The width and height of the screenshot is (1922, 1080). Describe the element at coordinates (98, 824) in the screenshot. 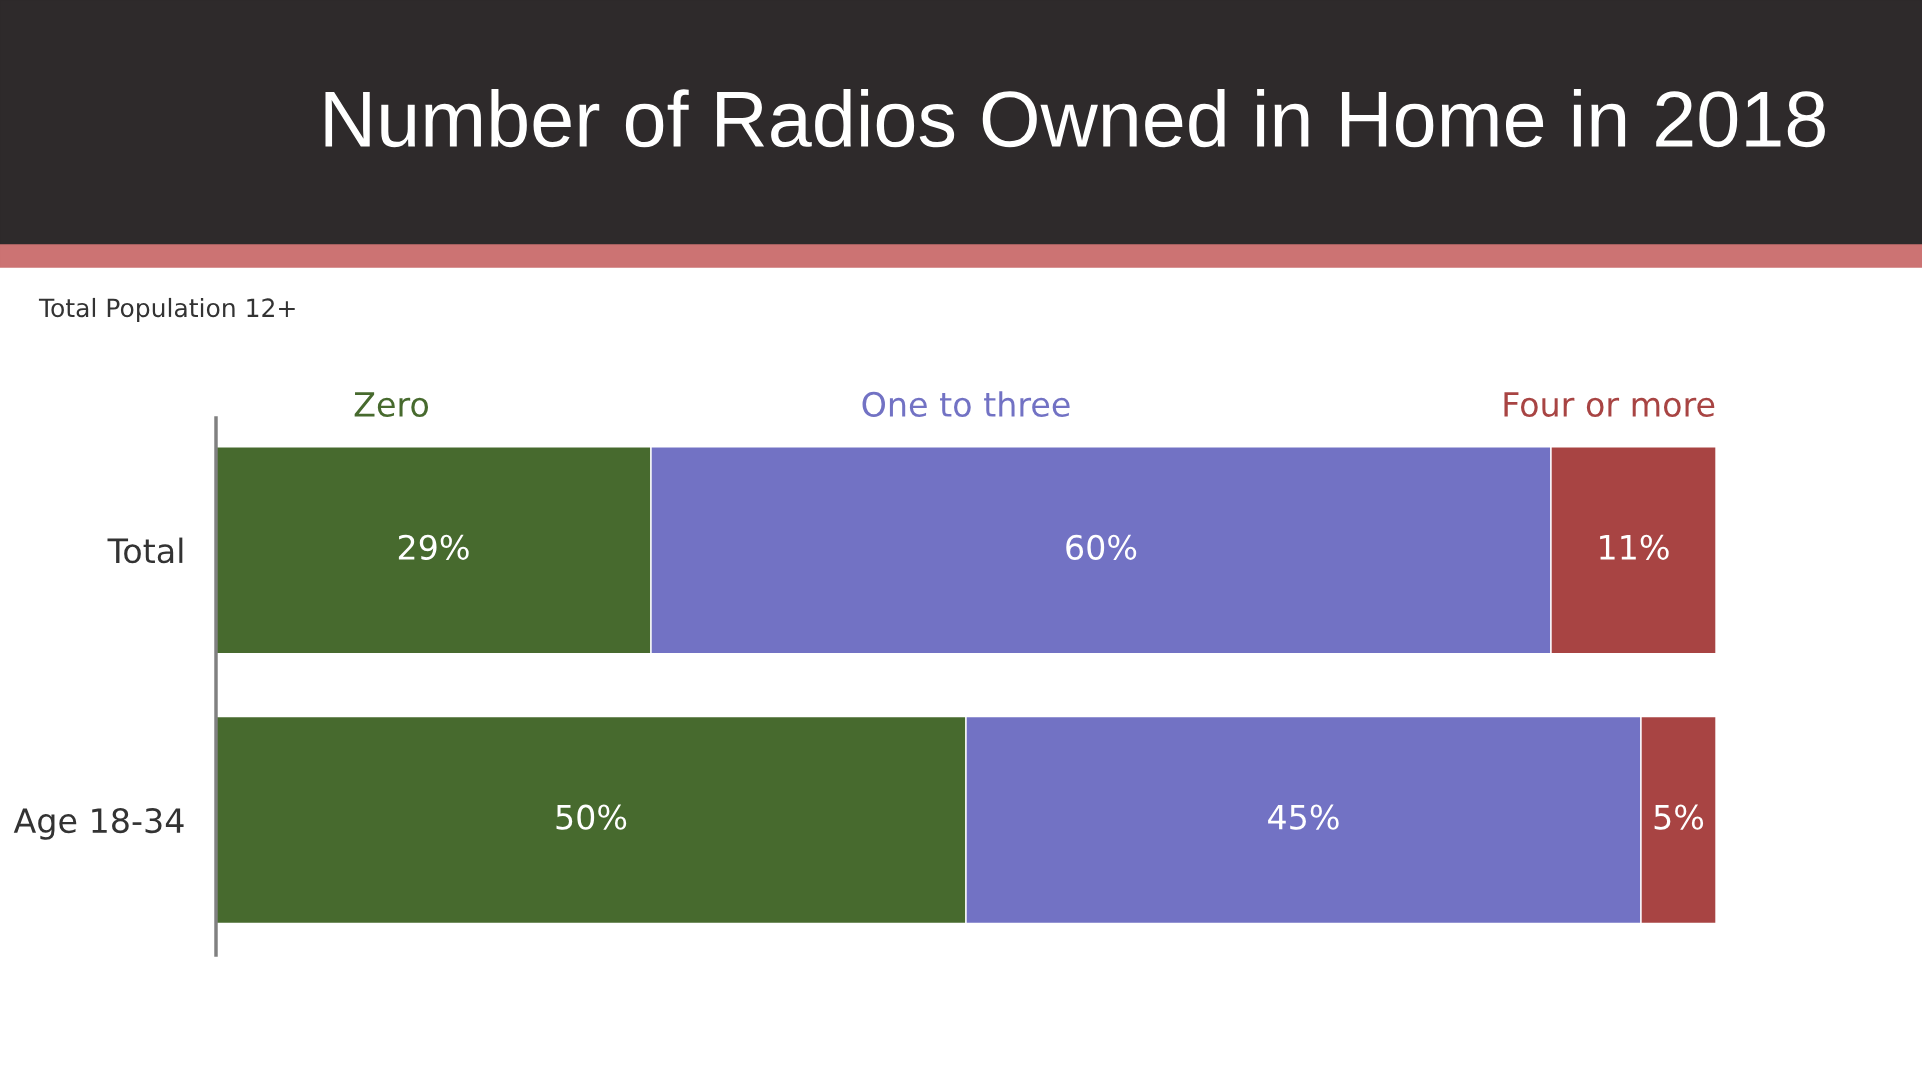

I see `y-tick-label: Age 18-34` at that location.